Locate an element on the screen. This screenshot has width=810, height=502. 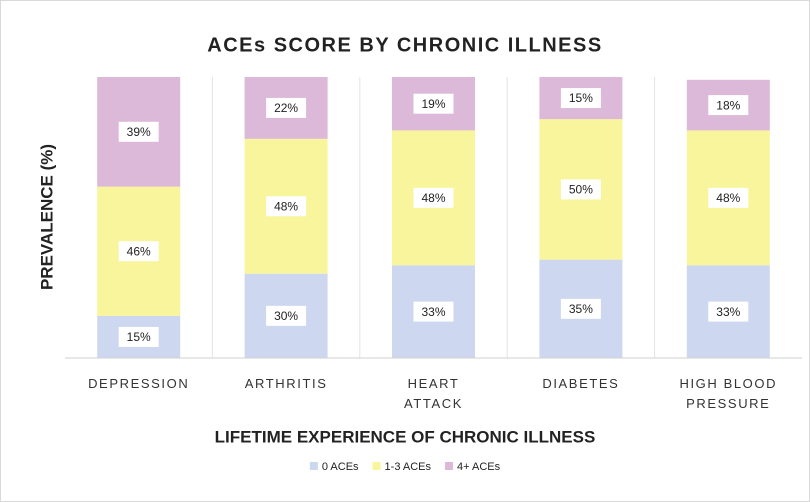
data-label: 18% is located at coordinates (728, 105).